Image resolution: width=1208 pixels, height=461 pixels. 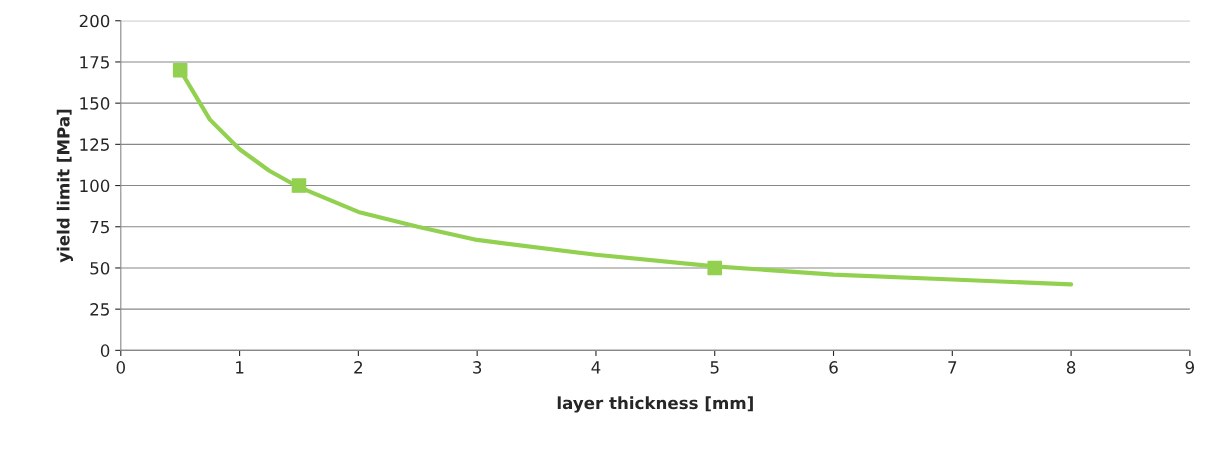 What do you see at coordinates (477, 367) in the screenshot?
I see `x-tick-label: 3` at bounding box center [477, 367].